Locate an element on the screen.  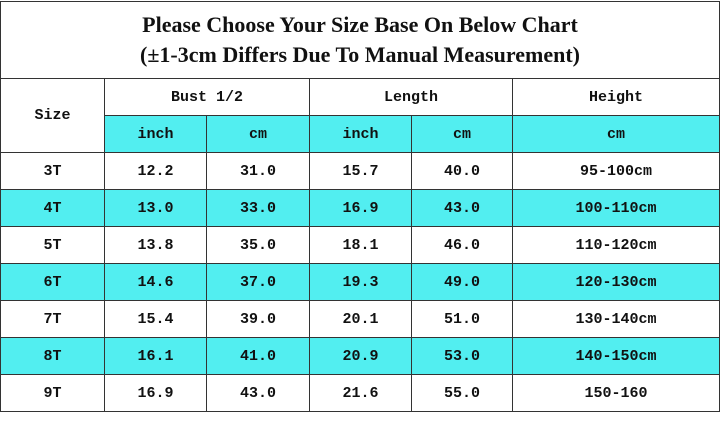
value-cell: 35.0 is located at coordinates (258, 245).